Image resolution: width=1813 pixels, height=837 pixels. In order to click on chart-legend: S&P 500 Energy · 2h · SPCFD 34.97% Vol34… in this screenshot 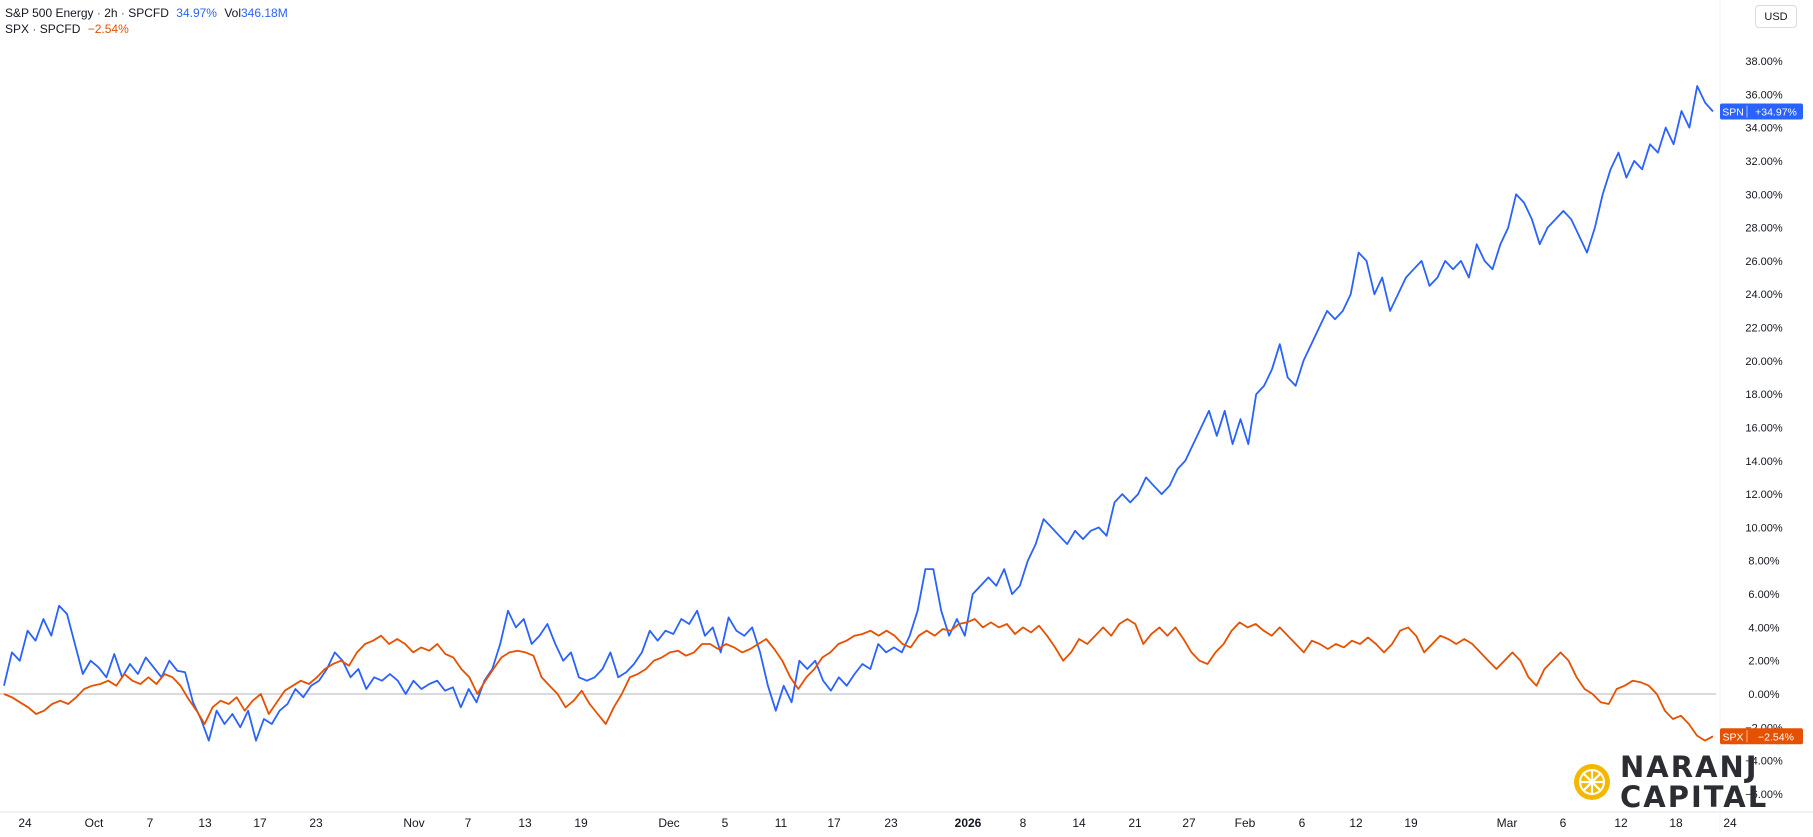, I will do `click(146, 21)`.